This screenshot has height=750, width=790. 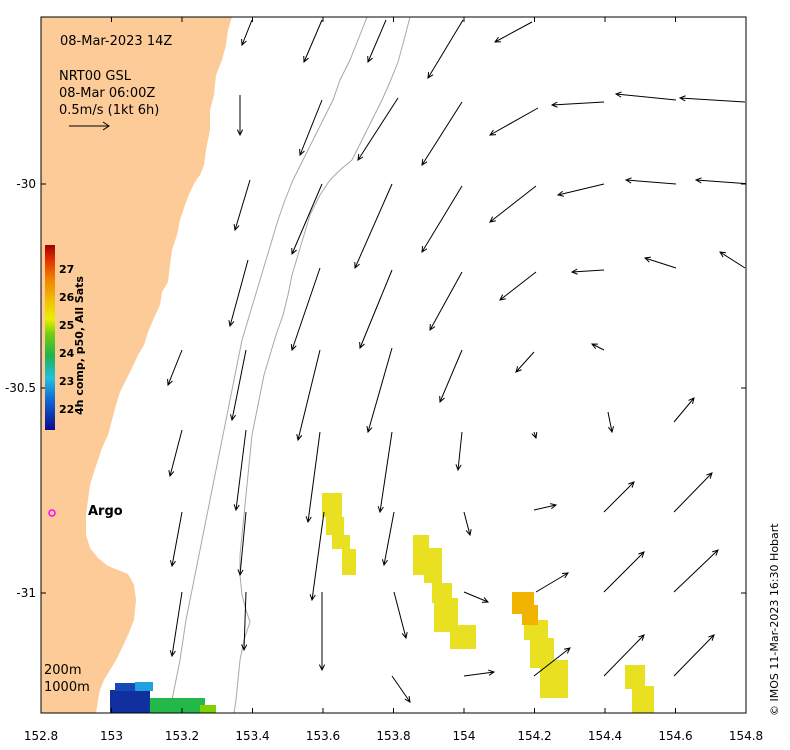 I want to click on colorbar-tick: 27, so click(x=67, y=269).